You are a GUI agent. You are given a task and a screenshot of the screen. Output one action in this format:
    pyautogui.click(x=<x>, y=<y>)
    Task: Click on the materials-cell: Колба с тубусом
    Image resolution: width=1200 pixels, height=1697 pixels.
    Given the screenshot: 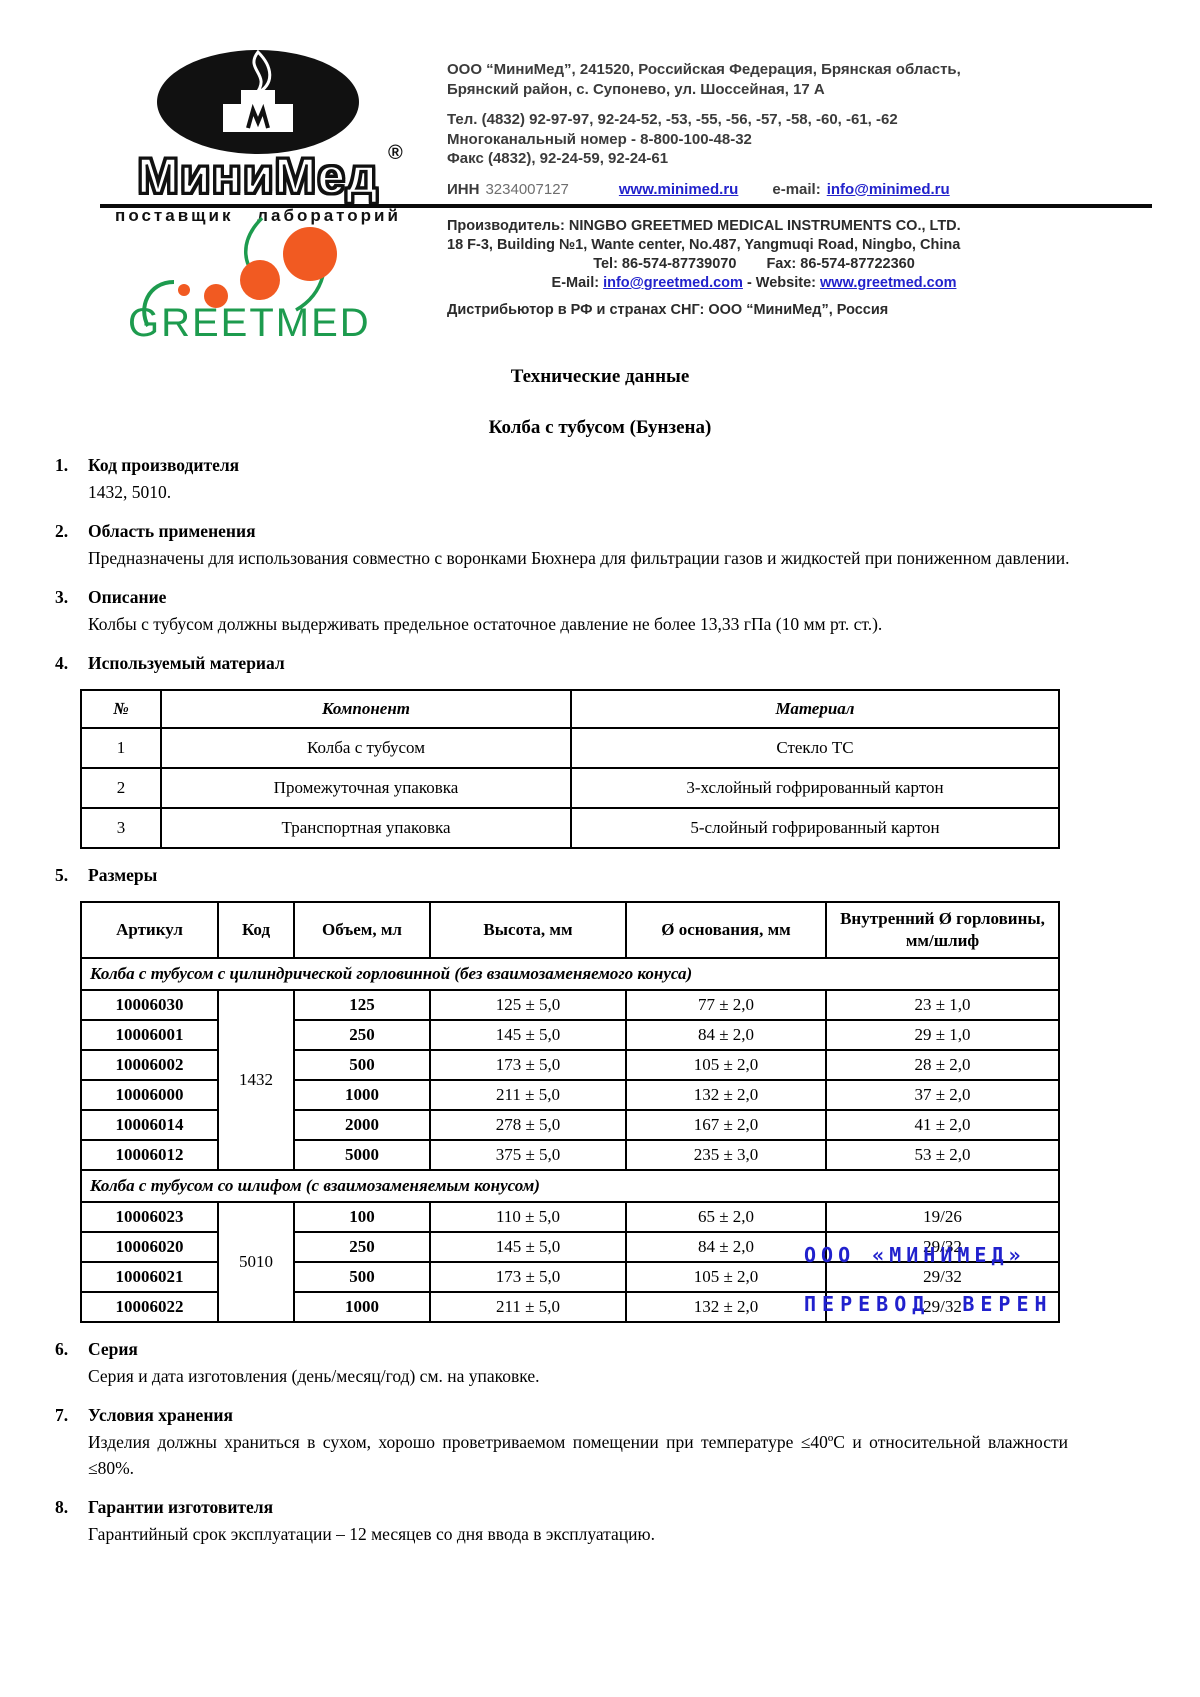 What is the action you would take?
    pyautogui.click(x=366, y=748)
    